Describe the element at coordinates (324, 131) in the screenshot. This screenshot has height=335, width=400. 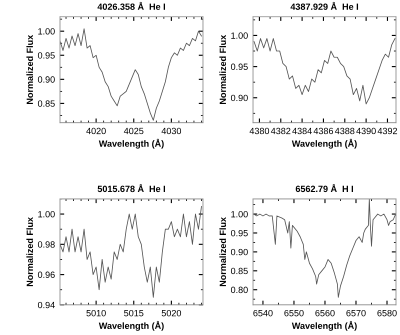
I see `x-tick-label: 4386` at that location.